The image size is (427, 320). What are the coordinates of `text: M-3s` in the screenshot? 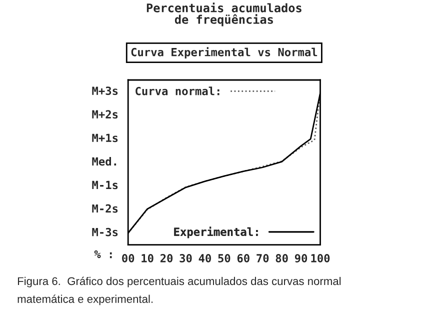 It's located at (105, 232).